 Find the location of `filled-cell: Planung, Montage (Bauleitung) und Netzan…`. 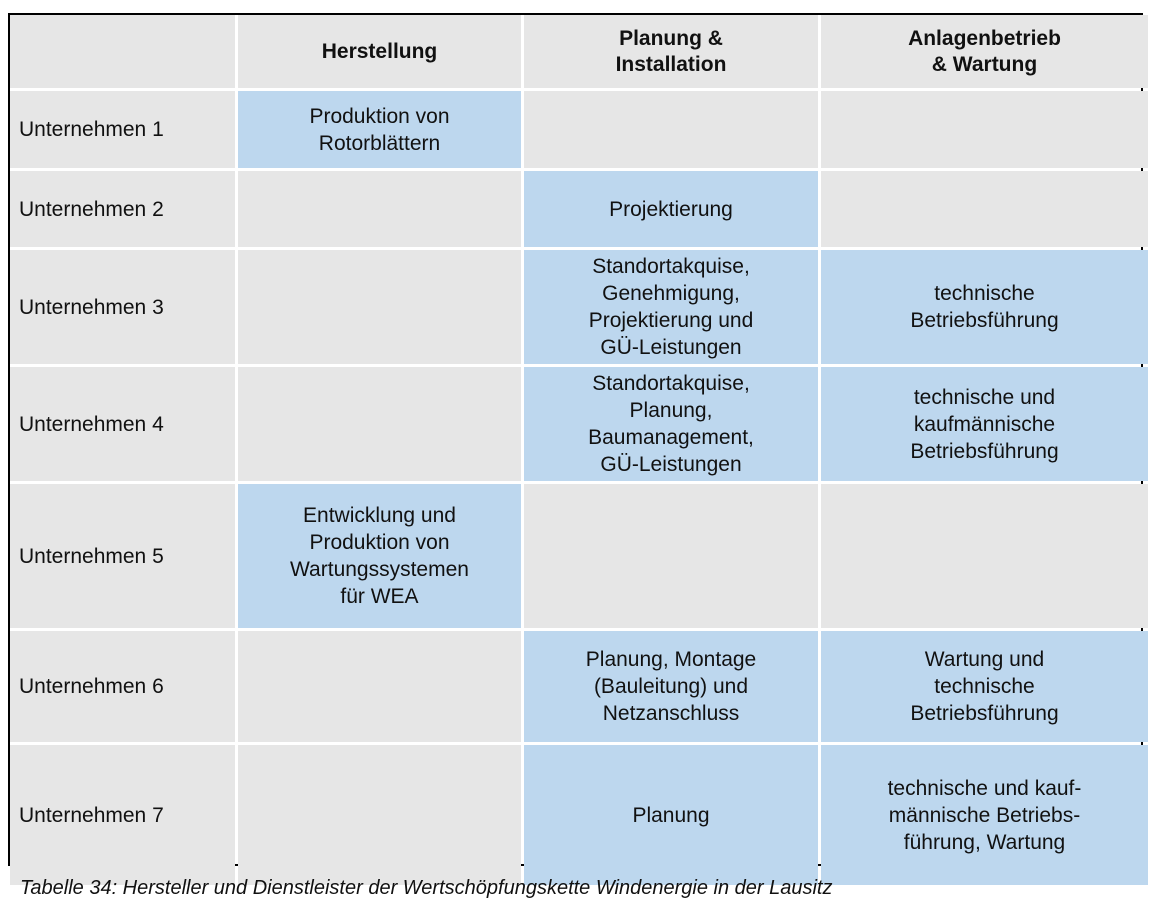

filled-cell: Planung, Montage (Bauleitung) und Netzan… is located at coordinates (671, 686).